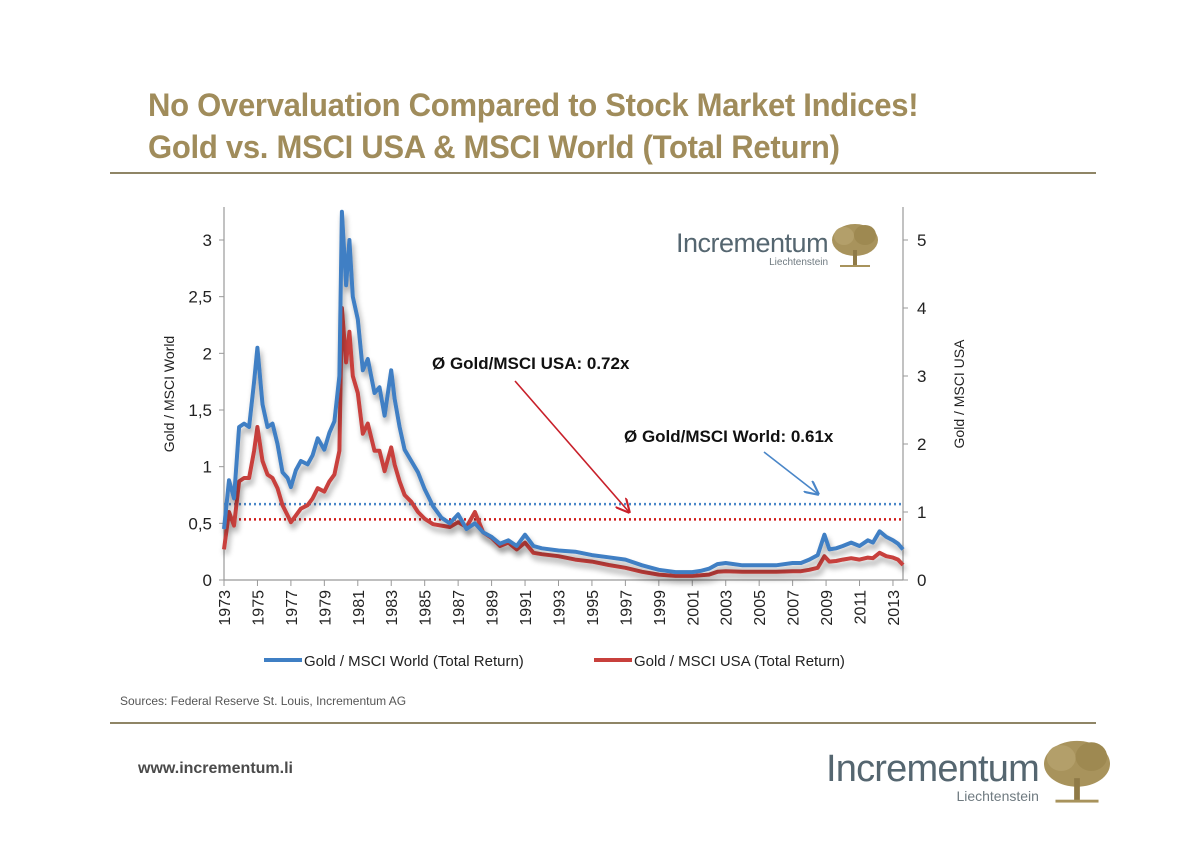 The width and height of the screenshot is (1200, 848). I want to click on x-tick-label: 2011, so click(861, 607).